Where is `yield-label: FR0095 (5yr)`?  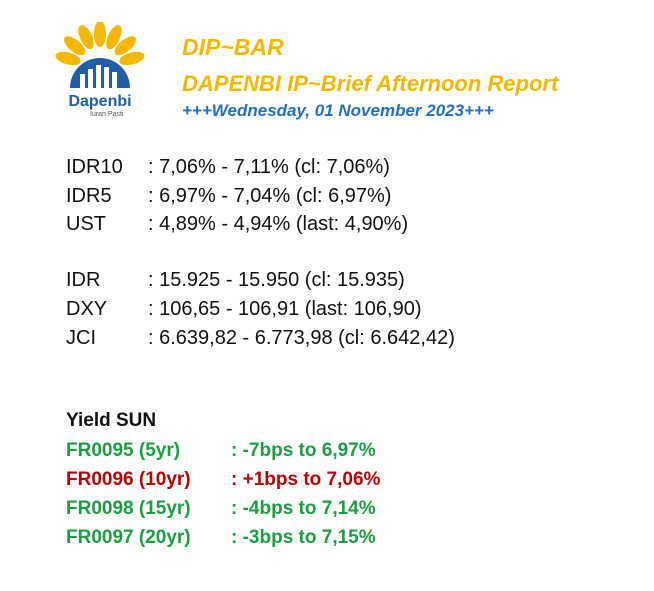
yield-label: FR0095 (5yr) is located at coordinates (123, 450).